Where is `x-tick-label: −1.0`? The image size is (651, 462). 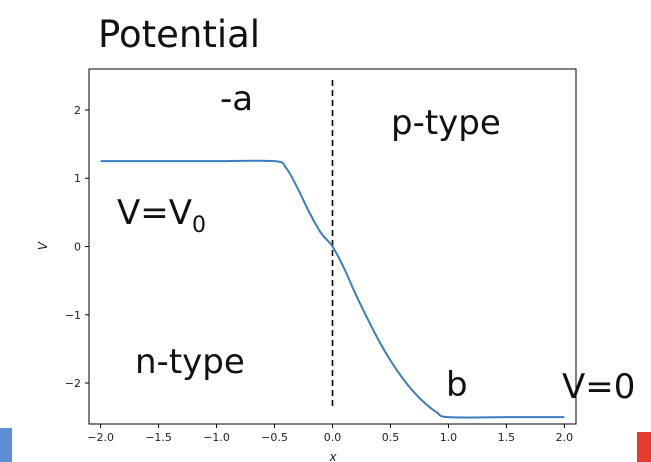
x-tick-label: −1.0 is located at coordinates (216, 437).